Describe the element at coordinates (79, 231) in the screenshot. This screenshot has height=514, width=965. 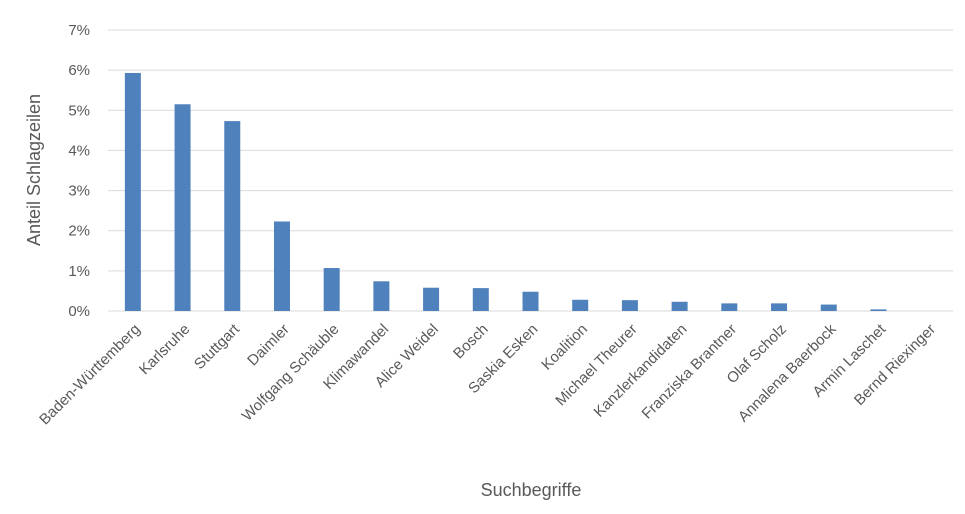
I see `y-tick-label: 2%` at that location.